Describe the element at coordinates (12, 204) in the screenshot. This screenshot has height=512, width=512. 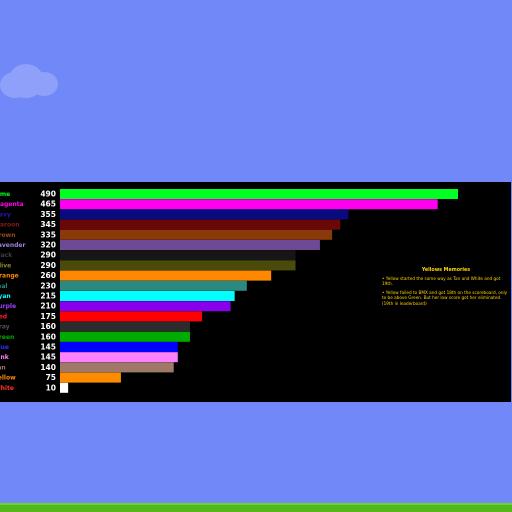
I see `category-label: Magenta` at that location.